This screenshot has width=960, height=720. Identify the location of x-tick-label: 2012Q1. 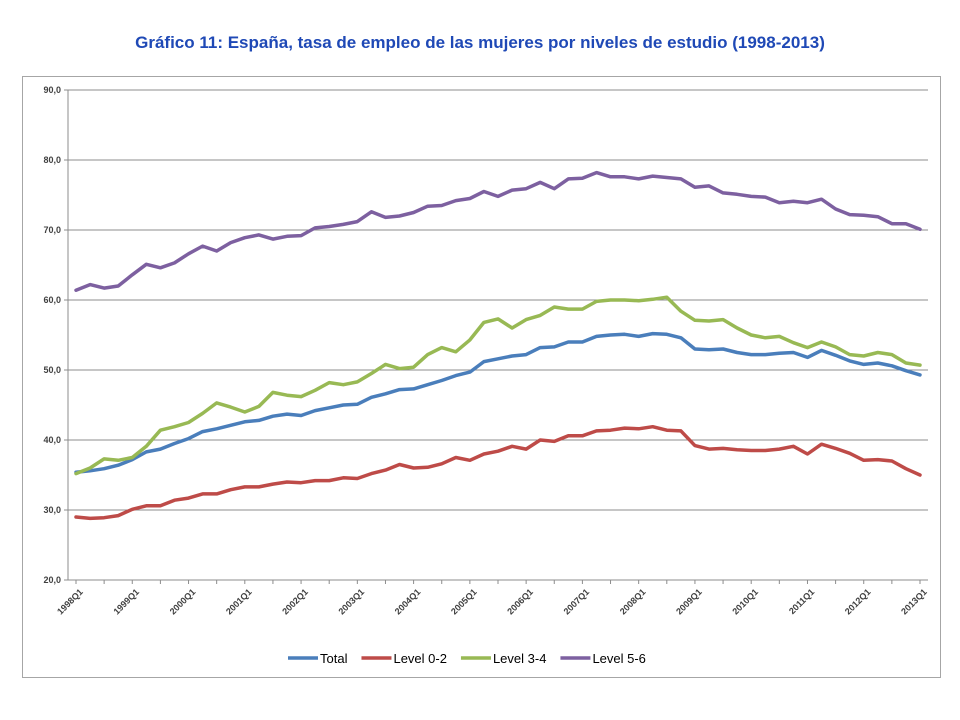
(858, 602).